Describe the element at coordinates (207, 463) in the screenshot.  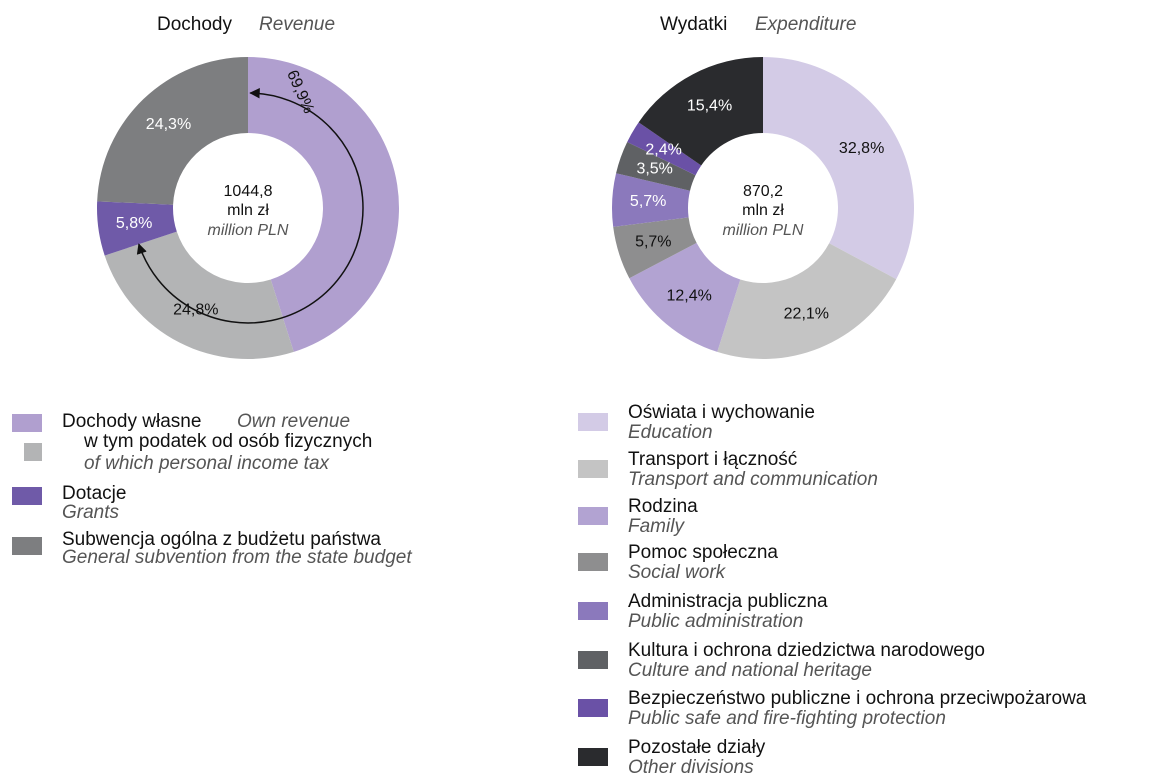
I see `legend-label-en: of which personal income tax` at that location.